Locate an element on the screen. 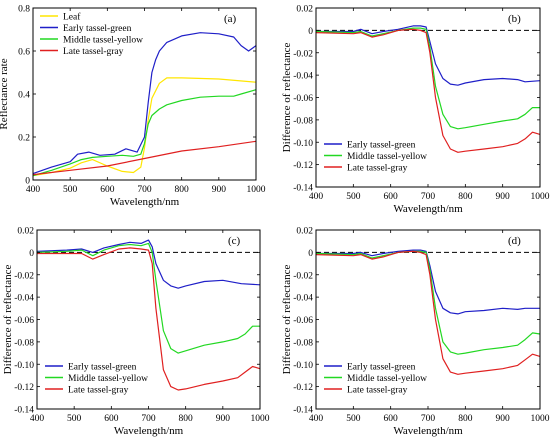 This screenshot has width=550, height=441. legend-label: Leaf is located at coordinates (72, 17).